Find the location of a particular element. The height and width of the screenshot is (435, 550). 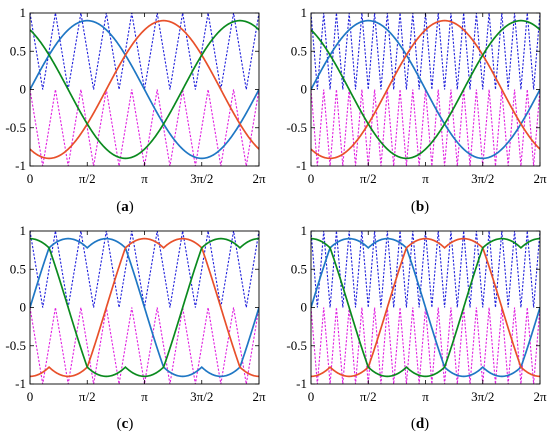

panel-caption: (d) is located at coordinates (420, 424).